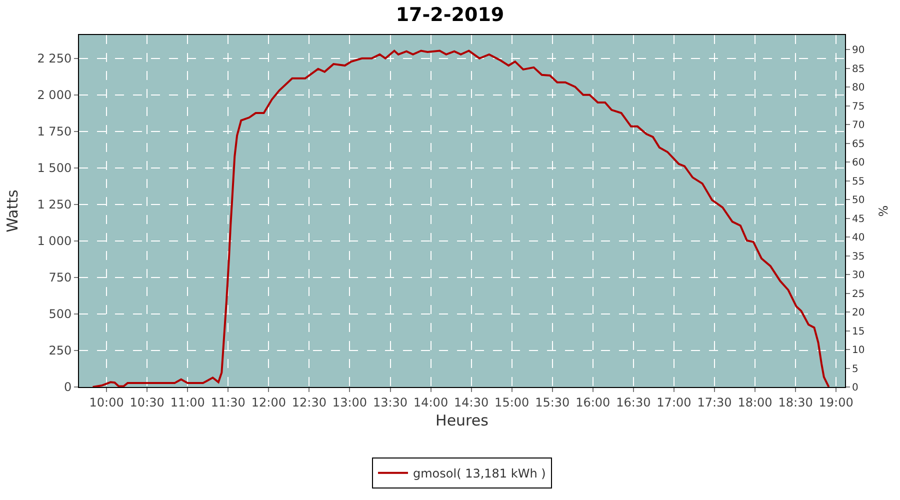 The width and height of the screenshot is (900, 500). Describe the element at coordinates (858, 332) in the screenshot. I see `y2-tick-label: 15` at that location.